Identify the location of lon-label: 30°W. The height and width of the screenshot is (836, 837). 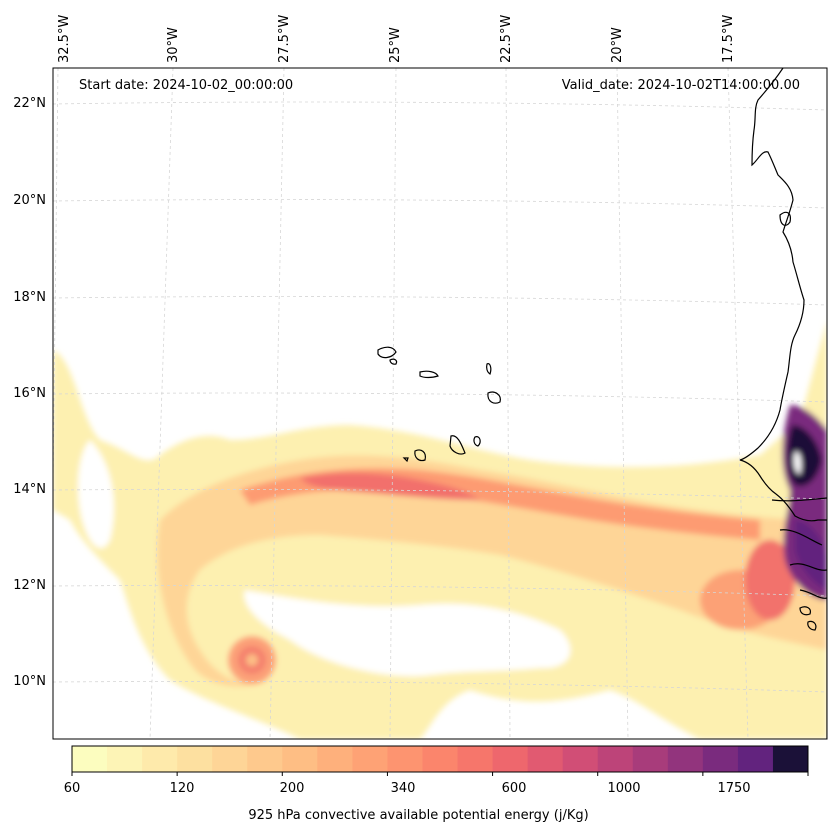
(173, 45).